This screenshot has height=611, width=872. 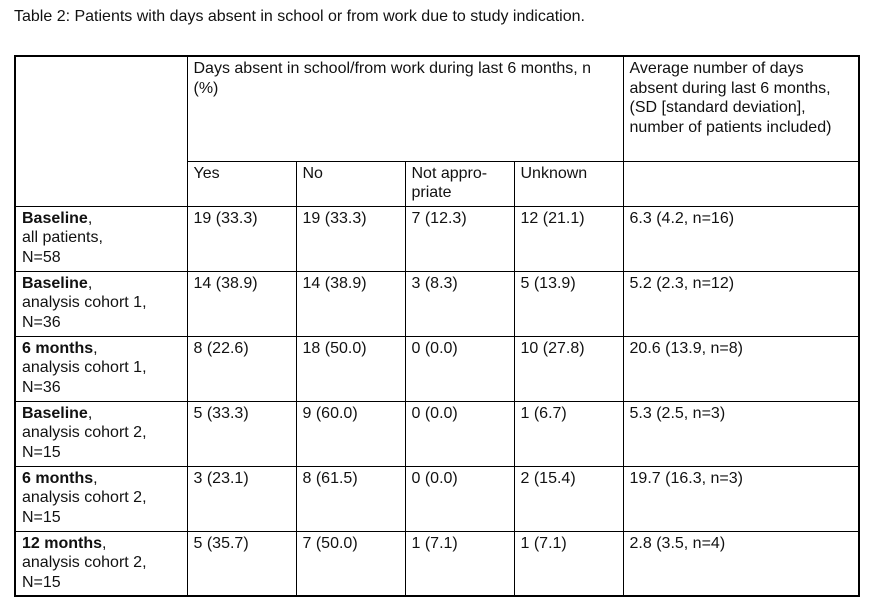 I want to click on cell-unknown: 2 (15.4), so click(x=568, y=498).